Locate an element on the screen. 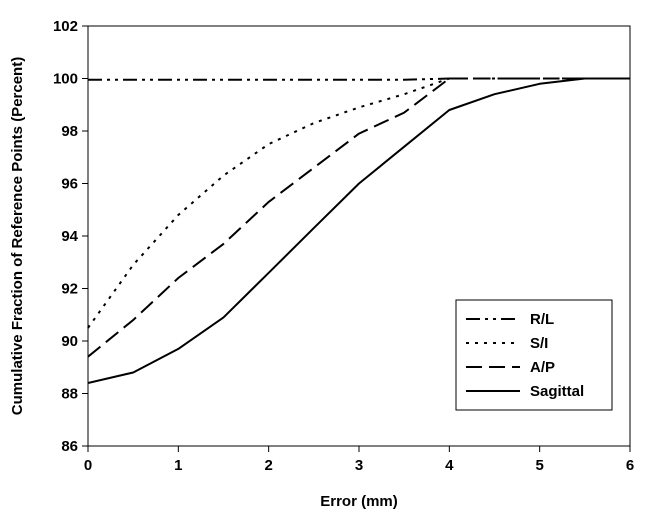  y-tick-label: 100 is located at coordinates (65, 79).